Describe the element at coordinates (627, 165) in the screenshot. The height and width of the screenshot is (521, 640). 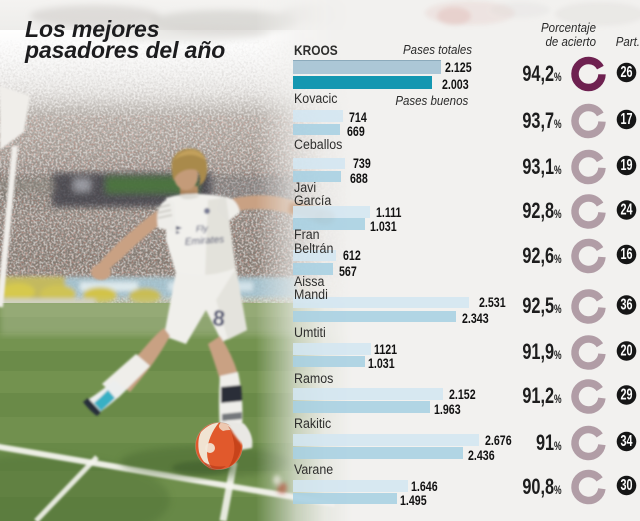
I see `svg-text: 19` at that location.